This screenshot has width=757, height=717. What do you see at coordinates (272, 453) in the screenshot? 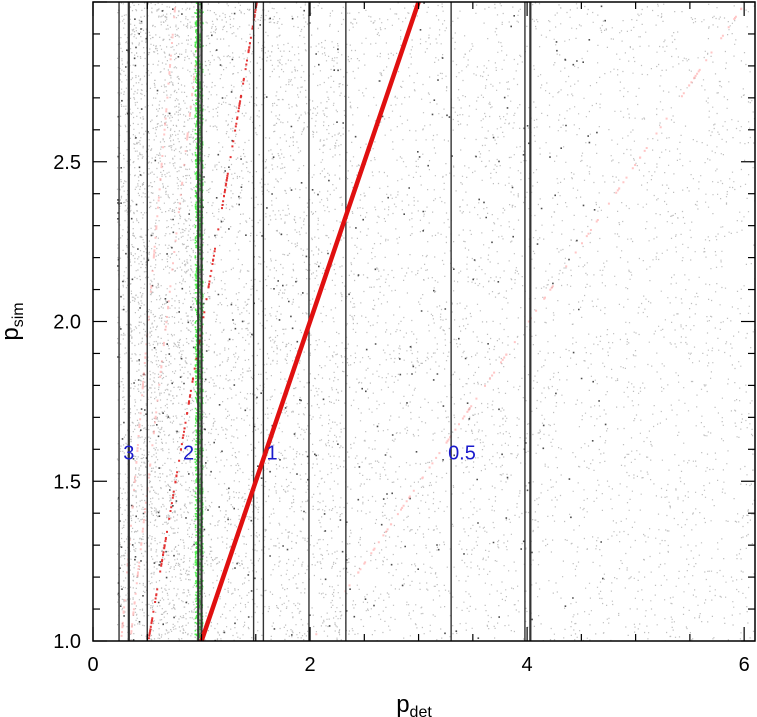
I see `harmonic-label: 1` at bounding box center [272, 453].